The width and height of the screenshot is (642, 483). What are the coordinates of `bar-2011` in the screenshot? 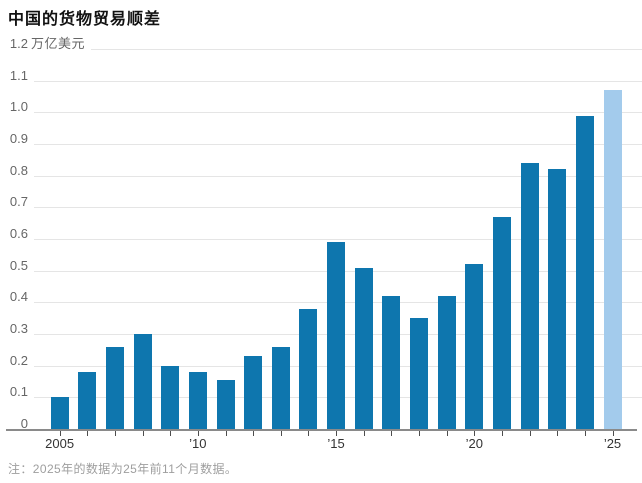 It's located at (225, 404).